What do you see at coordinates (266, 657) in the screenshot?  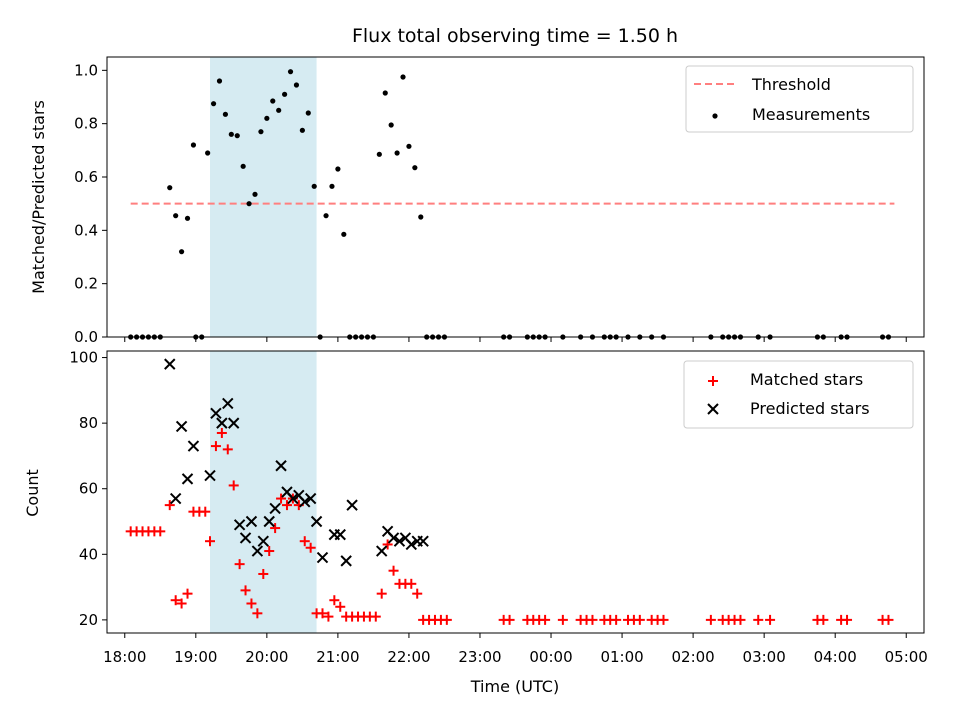 I see `x-tick-label: 20:00` at bounding box center [266, 657].